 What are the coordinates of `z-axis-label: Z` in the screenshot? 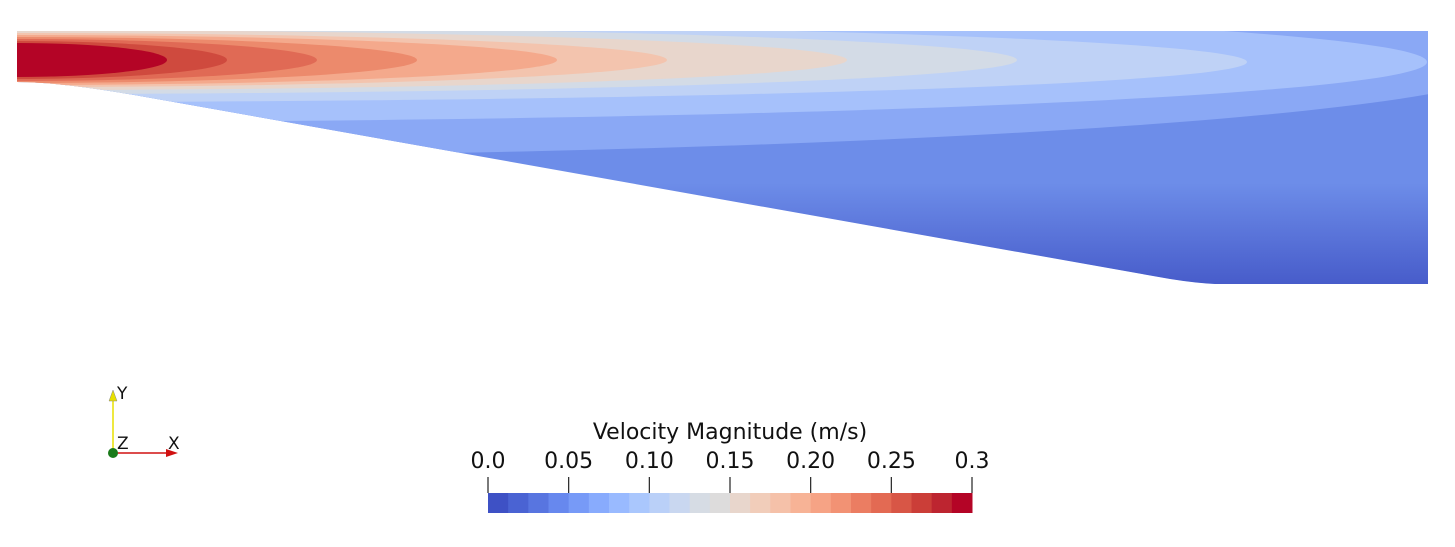 It's located at (123, 444).